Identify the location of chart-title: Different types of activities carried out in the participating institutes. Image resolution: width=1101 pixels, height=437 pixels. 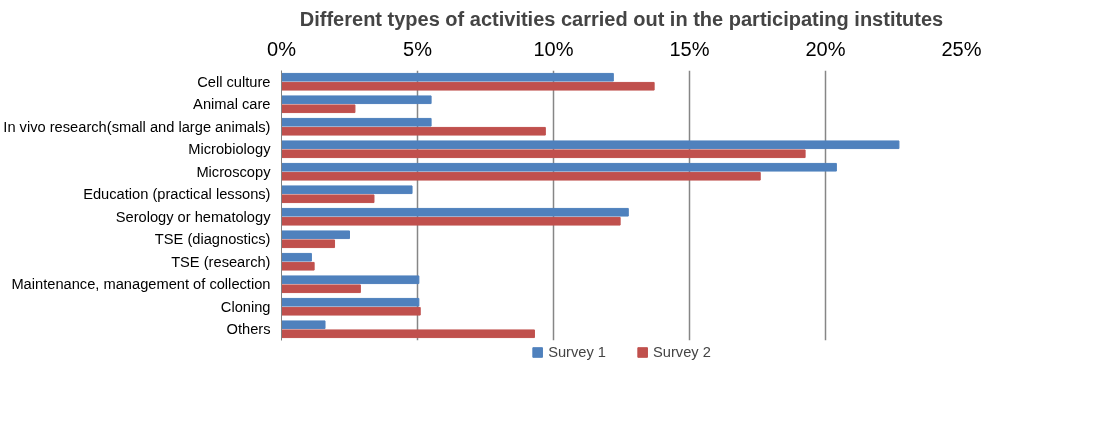
(621, 18).